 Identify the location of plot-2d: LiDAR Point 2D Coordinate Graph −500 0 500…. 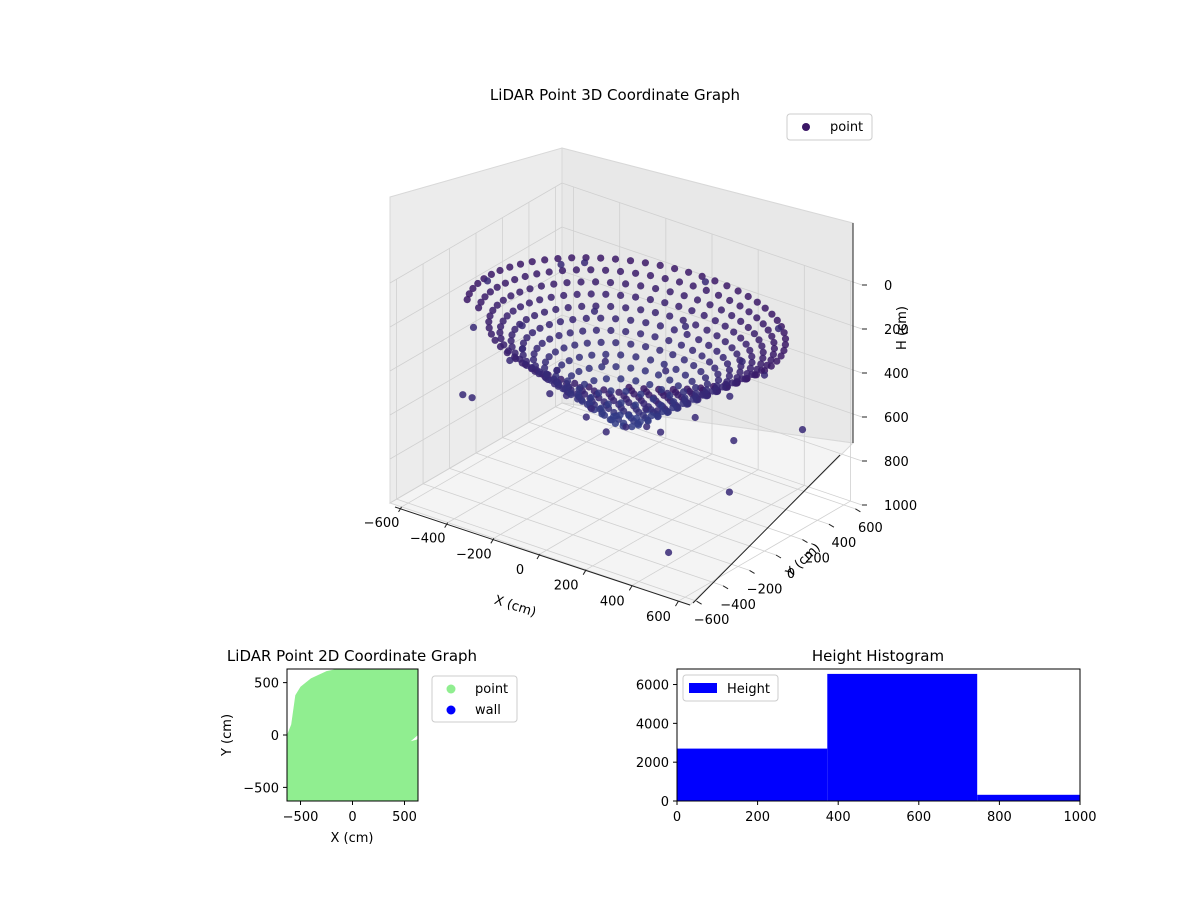
(369, 746).